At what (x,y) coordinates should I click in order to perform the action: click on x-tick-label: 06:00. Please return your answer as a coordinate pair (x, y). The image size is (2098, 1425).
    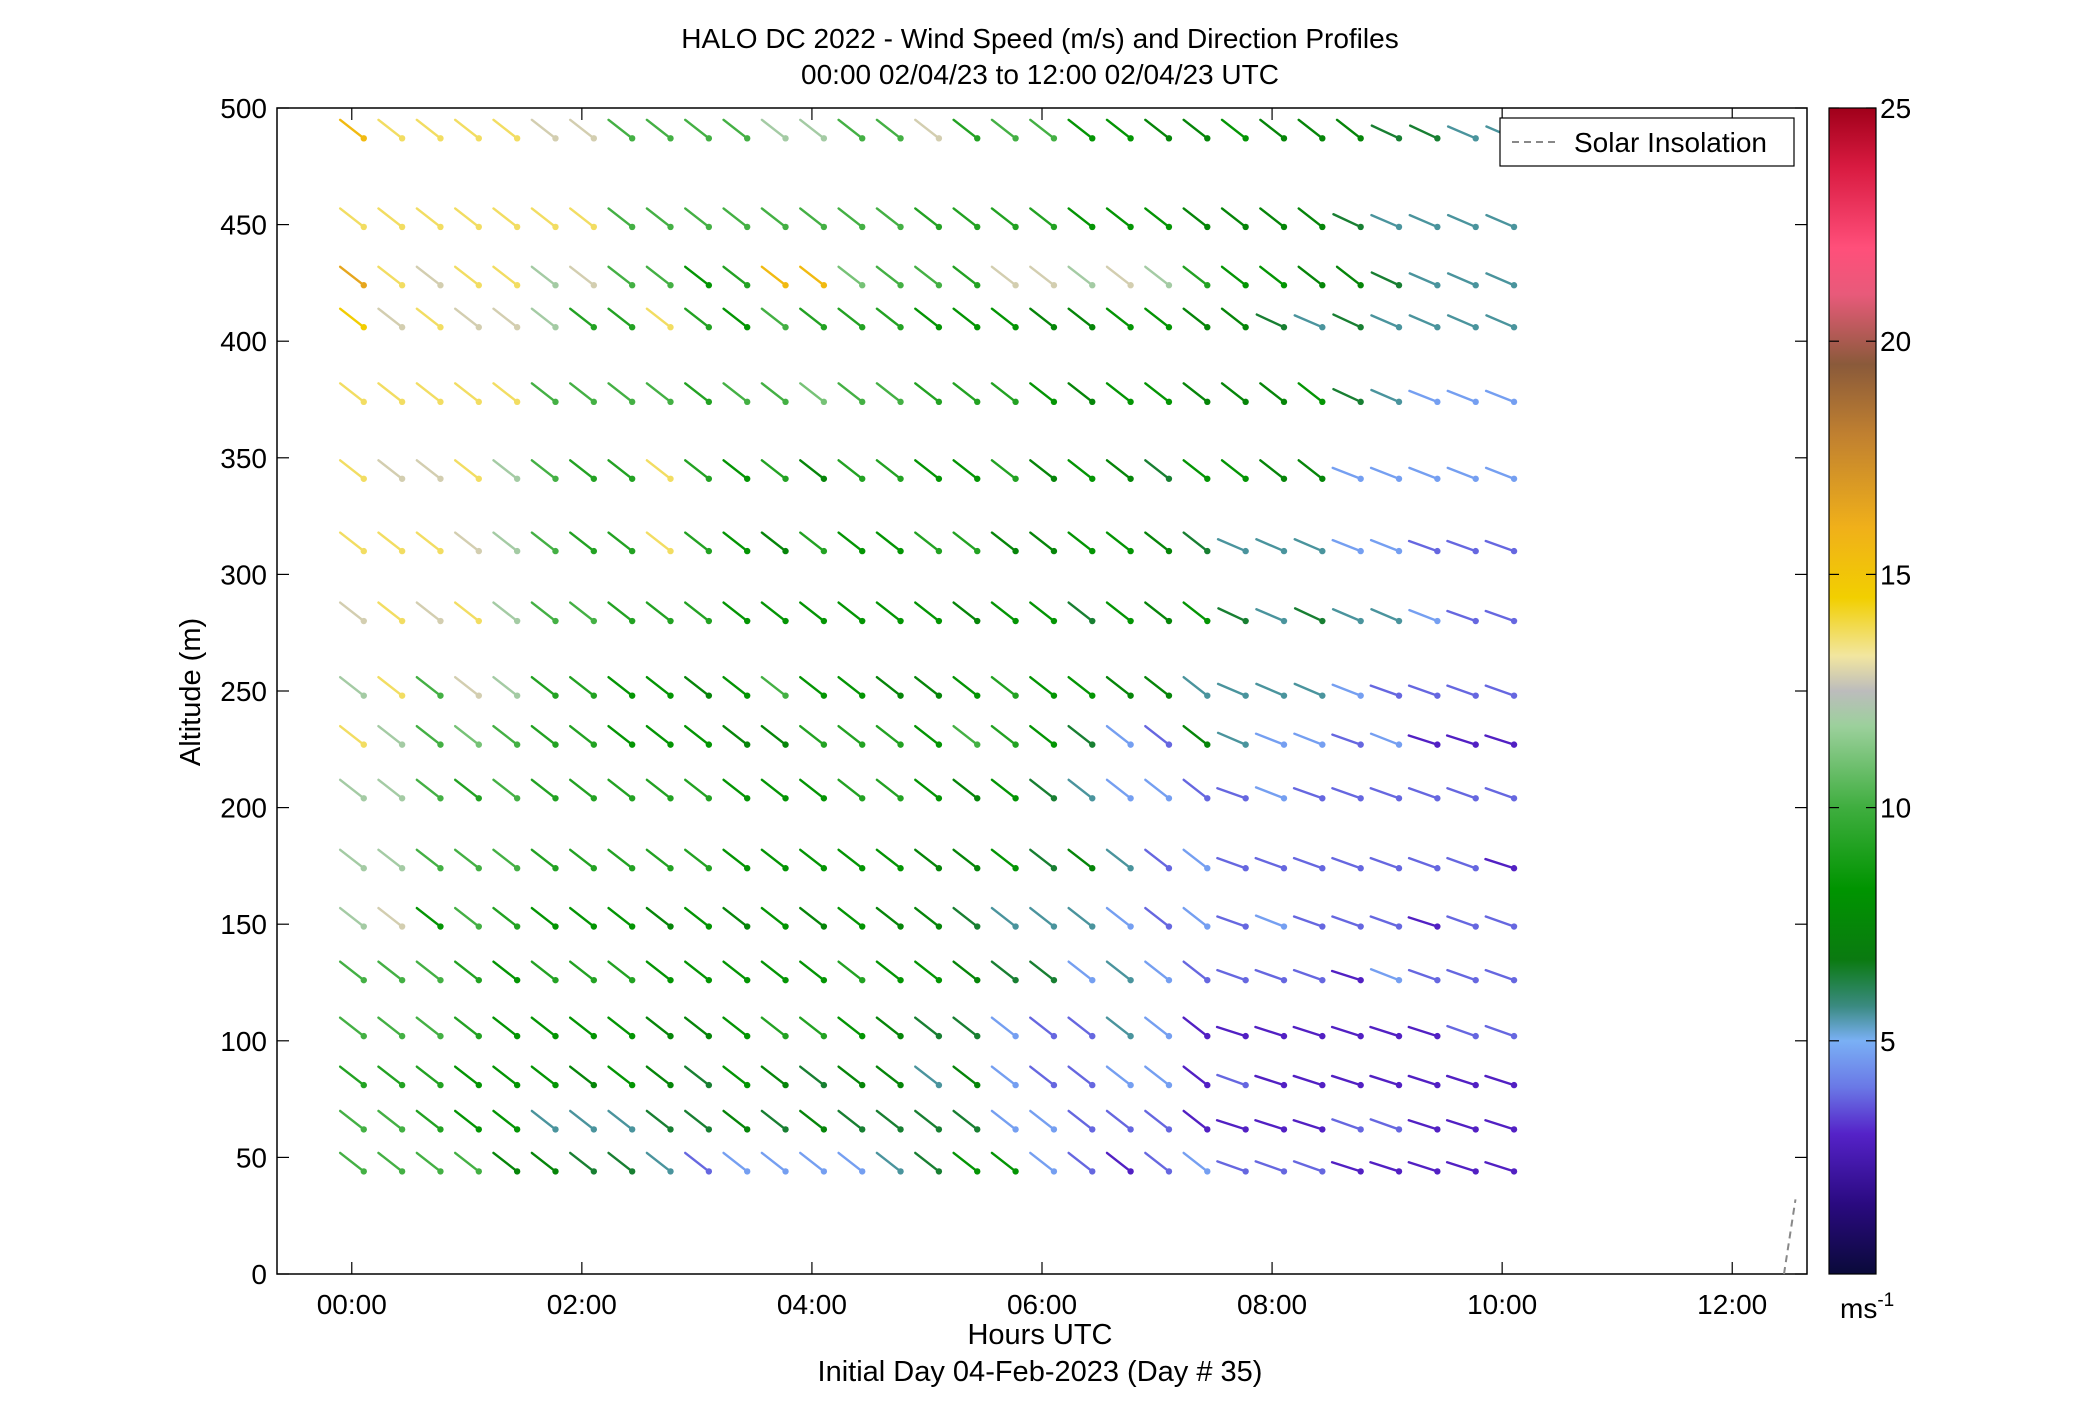
    Looking at the image, I should click on (1042, 1304).